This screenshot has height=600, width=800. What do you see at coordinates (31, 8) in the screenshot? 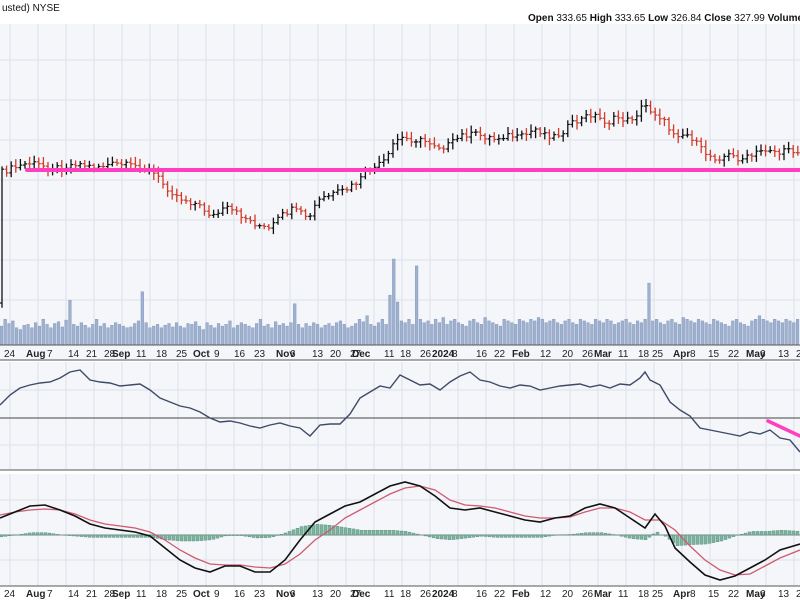
I see `symbol-exchange: usted) NYSE` at bounding box center [31, 8].